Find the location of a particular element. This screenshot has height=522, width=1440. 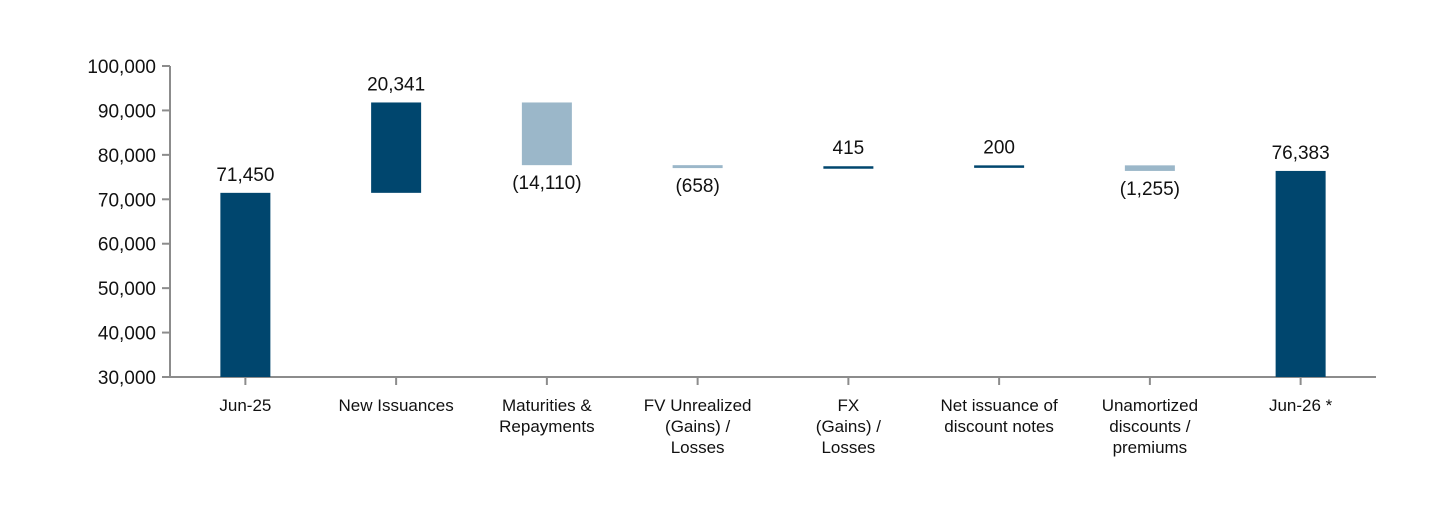

category-label-line: Jun-26 * is located at coordinates (1301, 405).